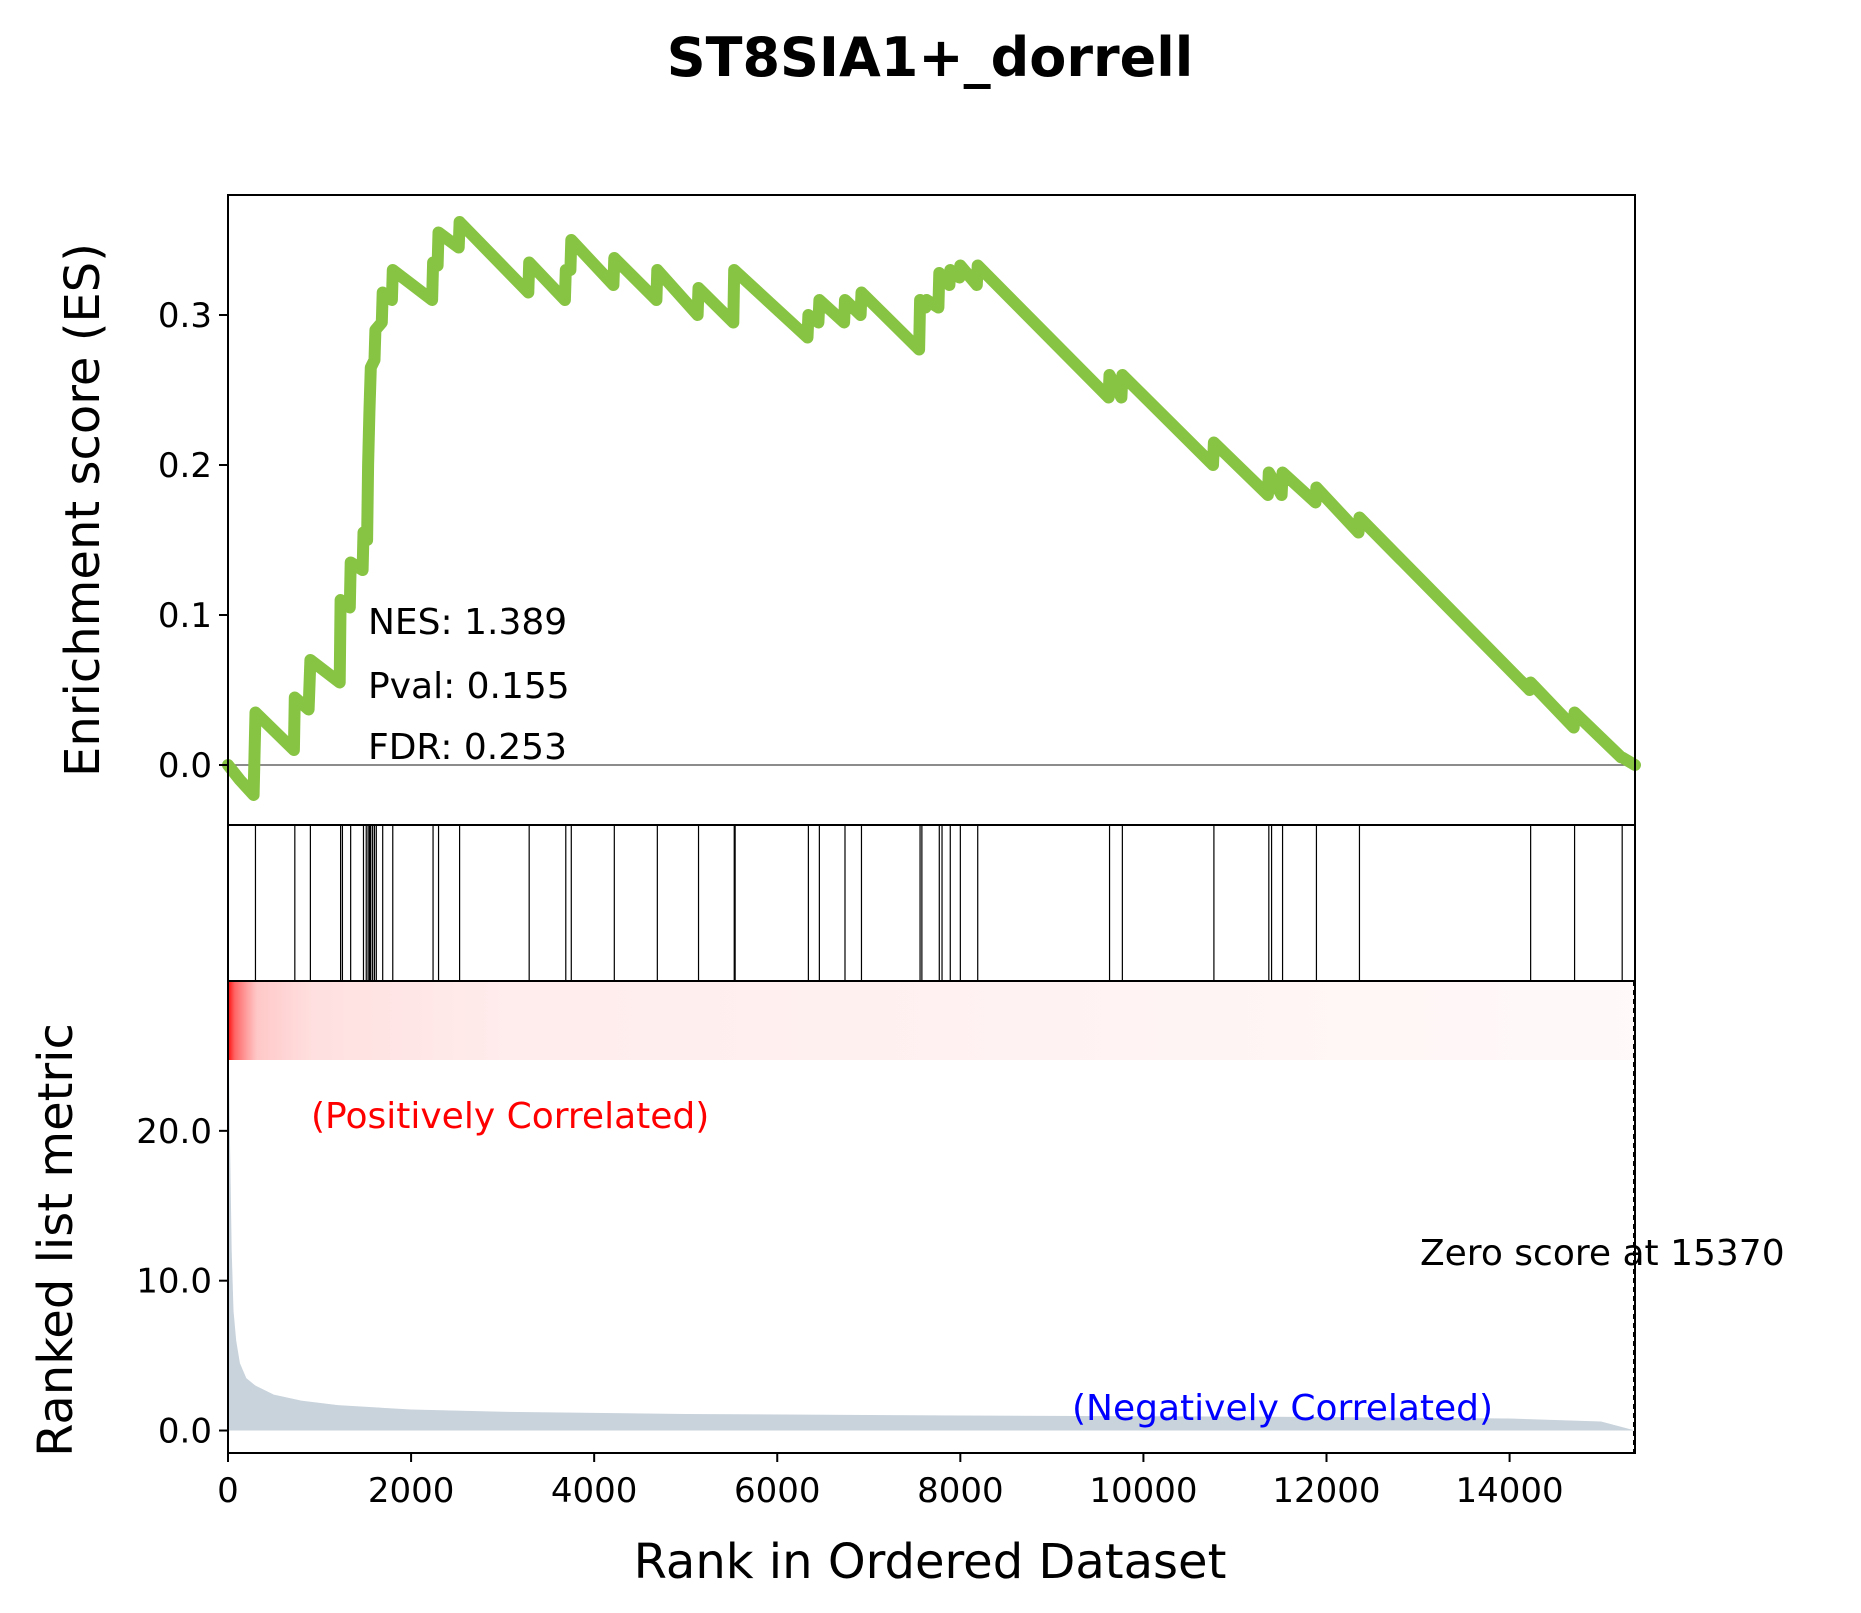  Describe the element at coordinates (185, 766) in the screenshot. I see `es-tick-label: 0.0` at that location.